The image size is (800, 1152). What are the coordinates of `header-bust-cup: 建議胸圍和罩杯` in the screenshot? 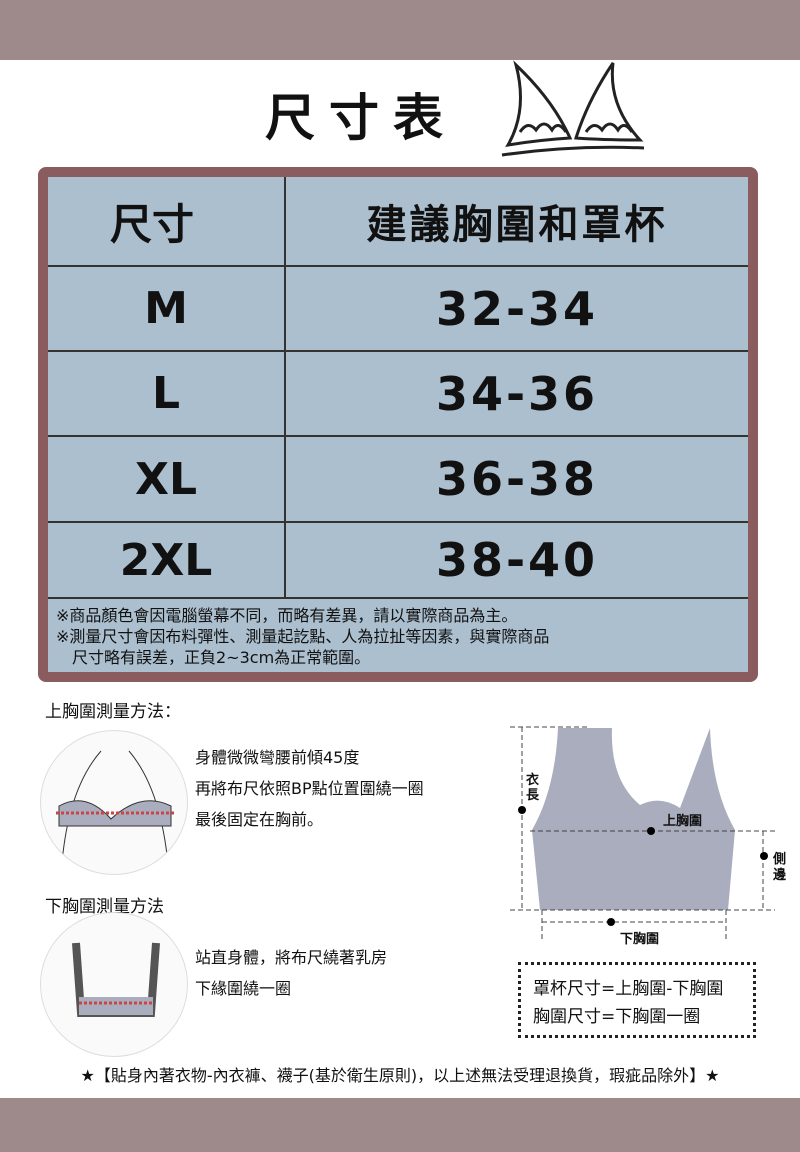 It's located at (517, 225).